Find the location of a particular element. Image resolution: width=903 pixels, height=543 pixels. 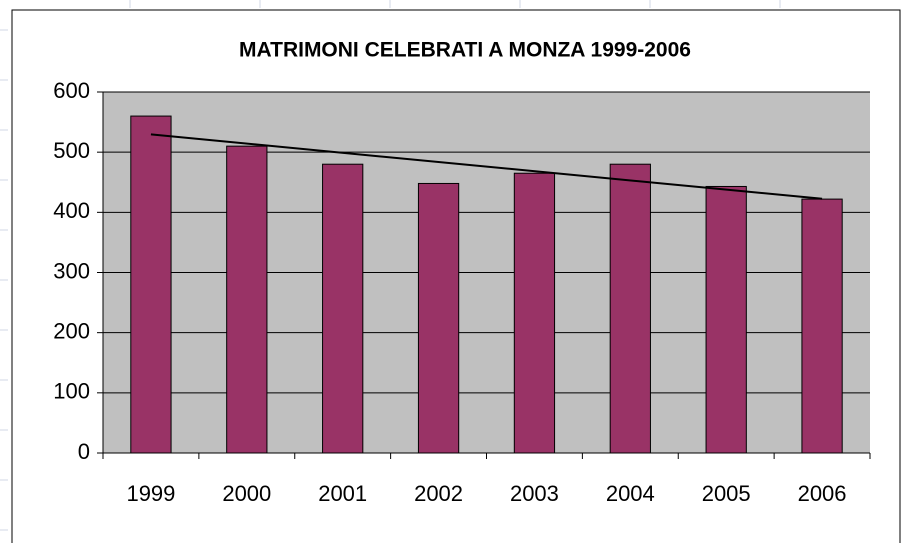

x-tick-label: 2005 is located at coordinates (726, 493).